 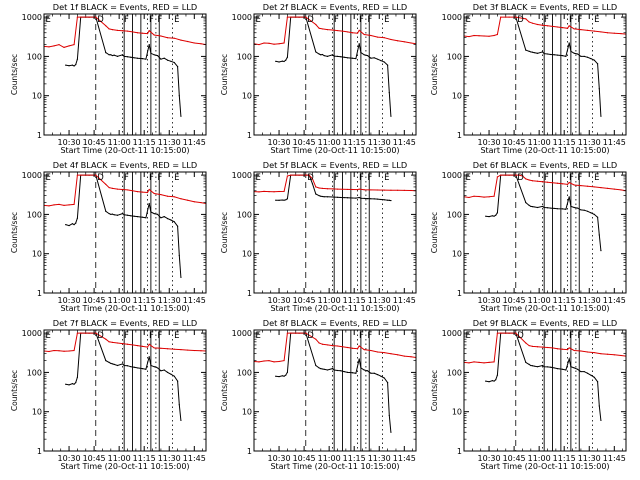 I want to click on chart-title: Det 8f BLACK = Events, RED = LLD, so click(x=335, y=323).